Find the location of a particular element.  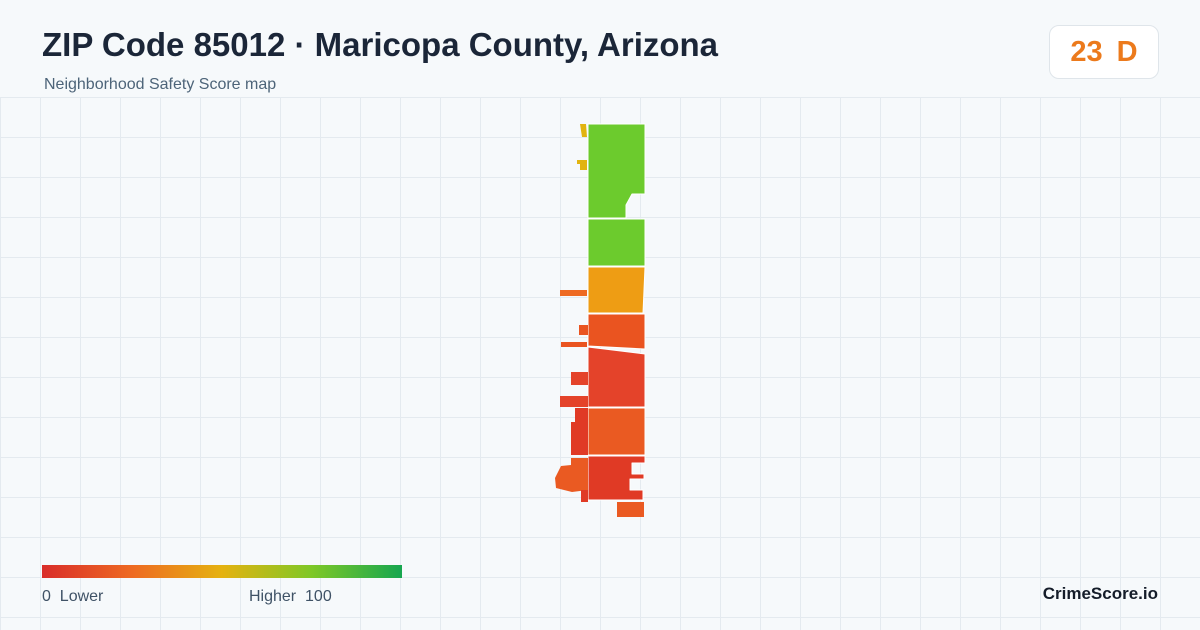

map-fragment-orange-sw is located at coordinates (571, 475).